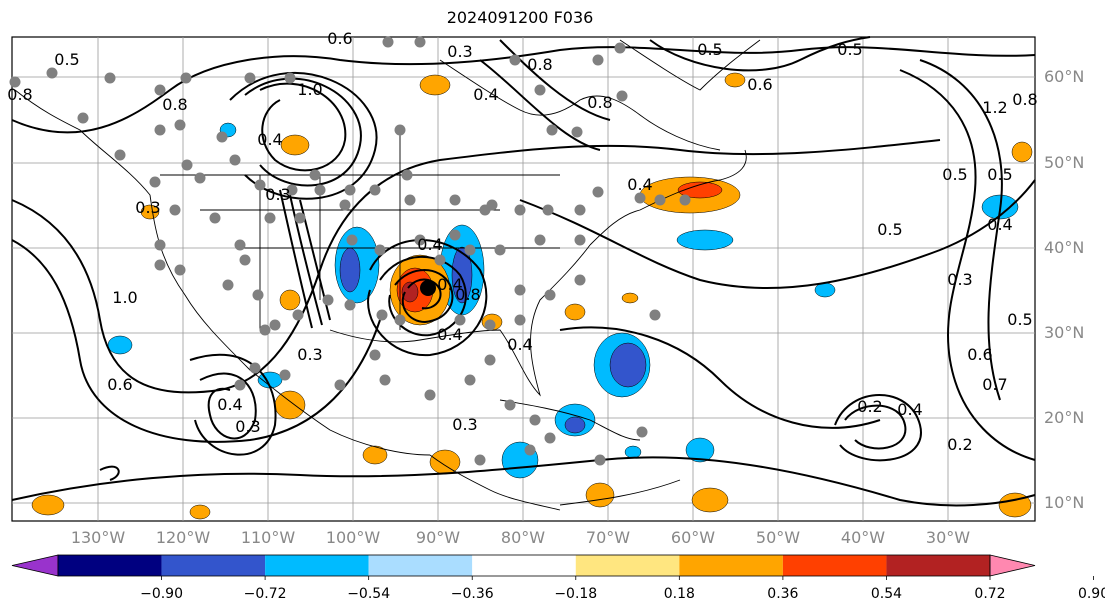  I want to click on low-pressure-center, so click(428, 288).